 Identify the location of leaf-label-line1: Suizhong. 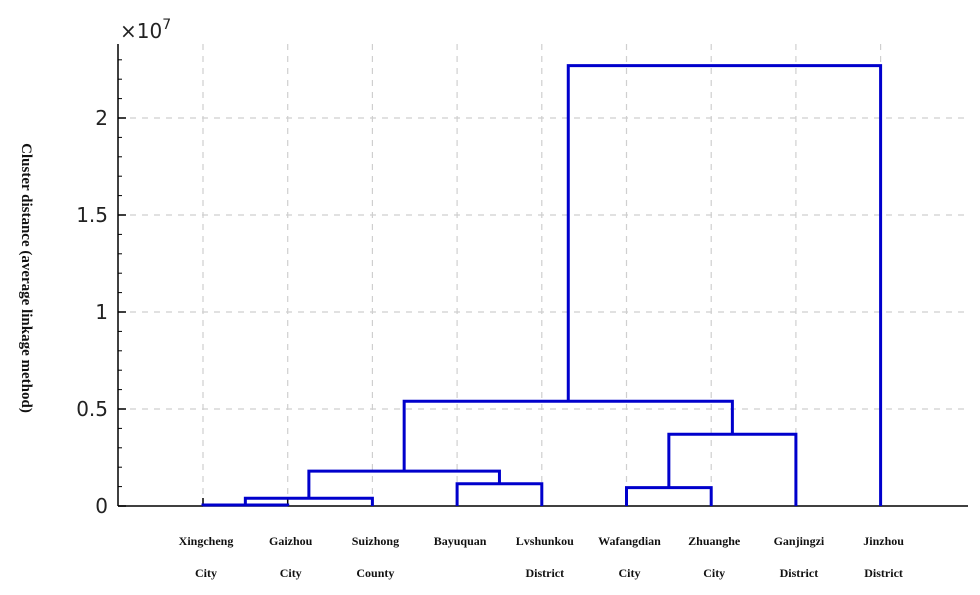
(375, 541).